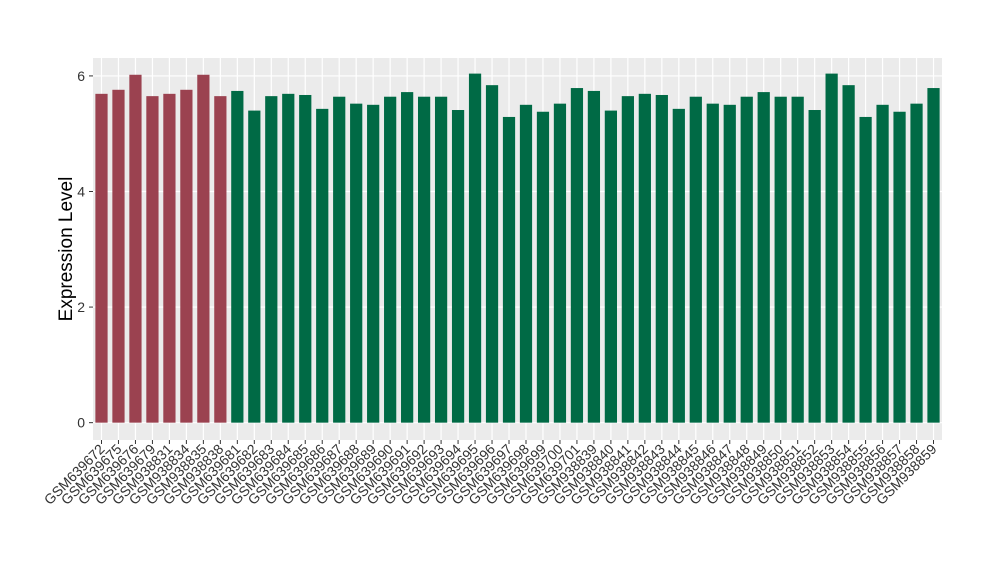 This screenshot has width=1000, height=580. What do you see at coordinates (66, 249) in the screenshot?
I see `y-axis-title: Expression Level` at bounding box center [66, 249].